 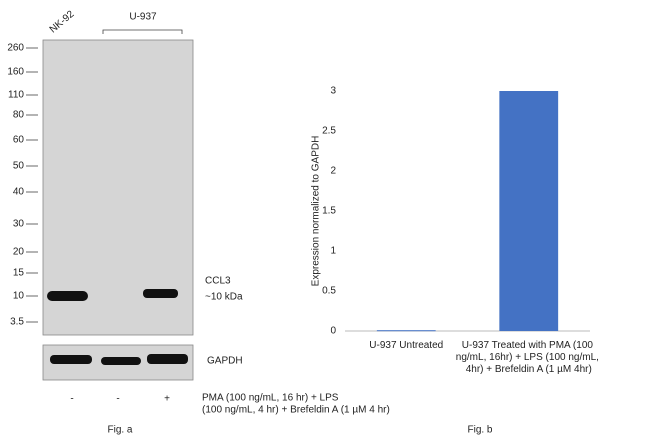 What do you see at coordinates (16, 95) in the screenshot?
I see `marker-label: 110` at bounding box center [16, 95].